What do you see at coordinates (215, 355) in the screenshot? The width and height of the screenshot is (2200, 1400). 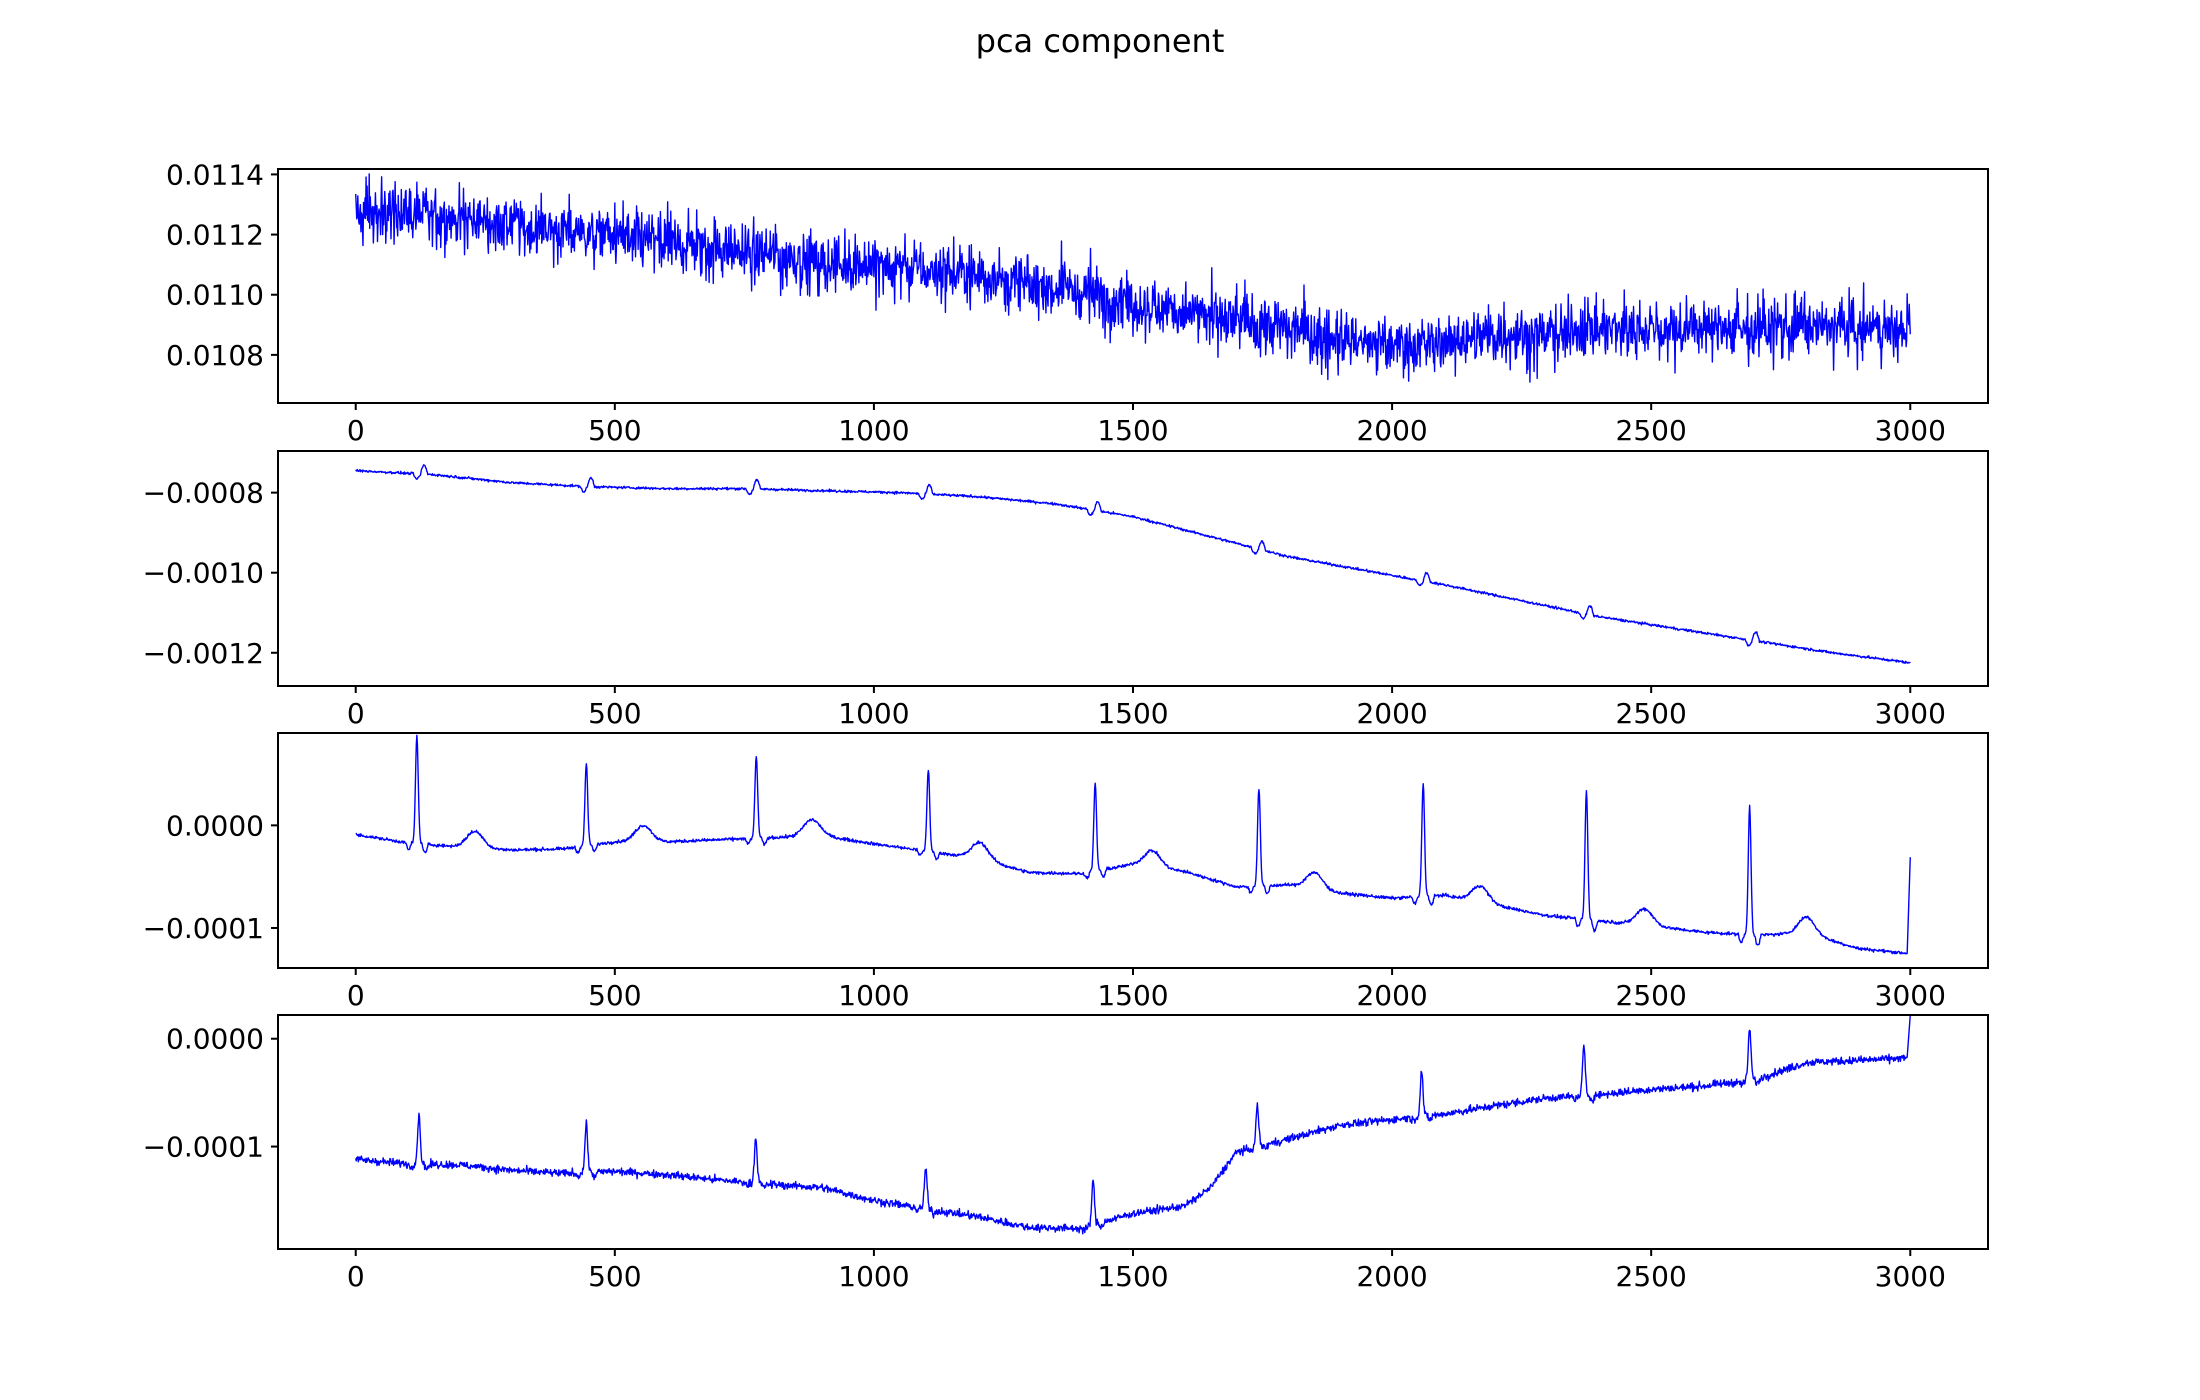 I see `y-tick-label: 0.0108` at bounding box center [215, 355].